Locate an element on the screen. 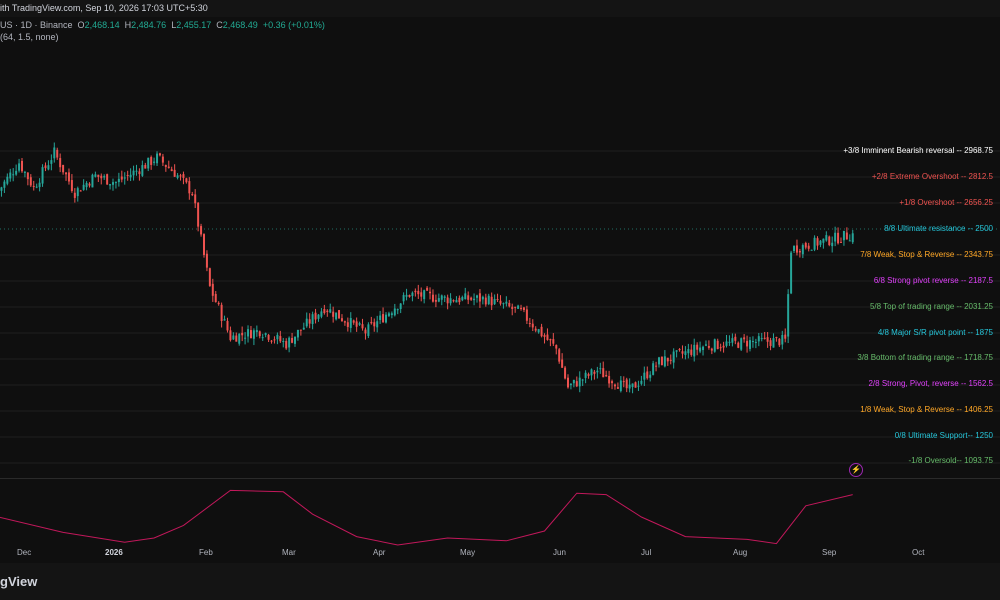 This screenshot has width=1000, height=600. x-tick-label: Mar is located at coordinates (289, 552).